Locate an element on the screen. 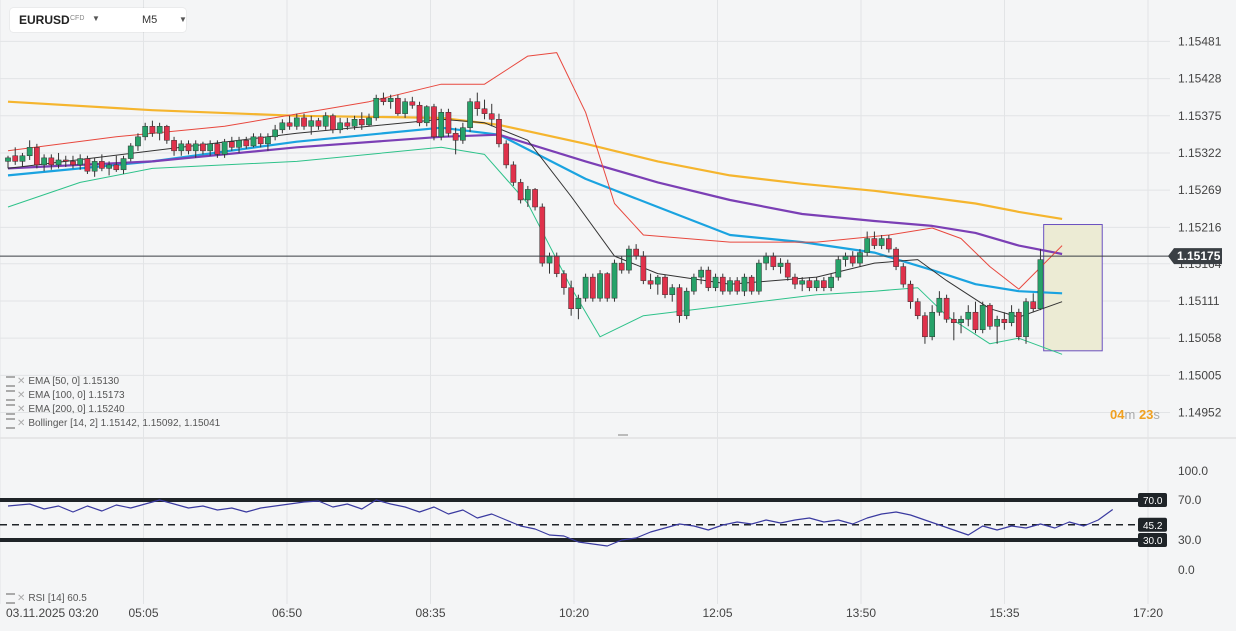 This screenshot has width=1236, height=631. time-tick-label: 06:50 is located at coordinates (287, 613).